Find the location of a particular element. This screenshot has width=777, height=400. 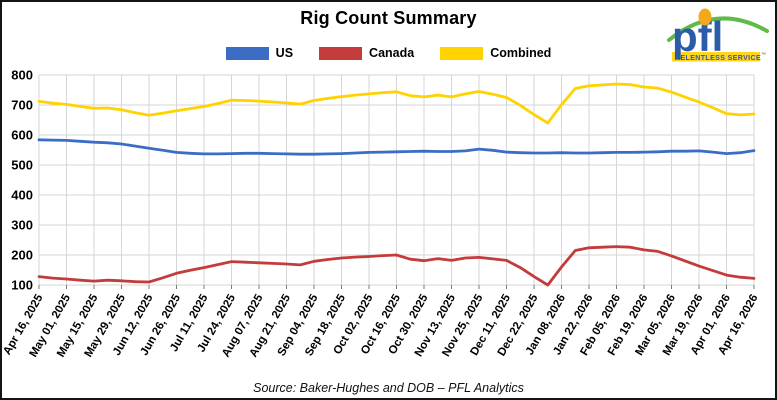

legend-item-combined: Combined is located at coordinates (495, 53).